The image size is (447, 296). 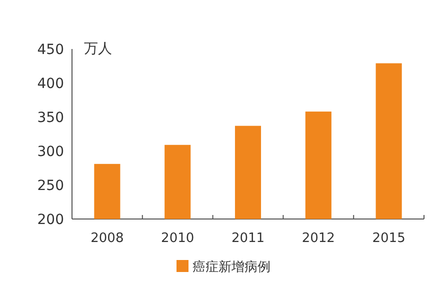 What do you see at coordinates (98, 49) in the screenshot?
I see `y-axis-title: 万人` at bounding box center [98, 49].